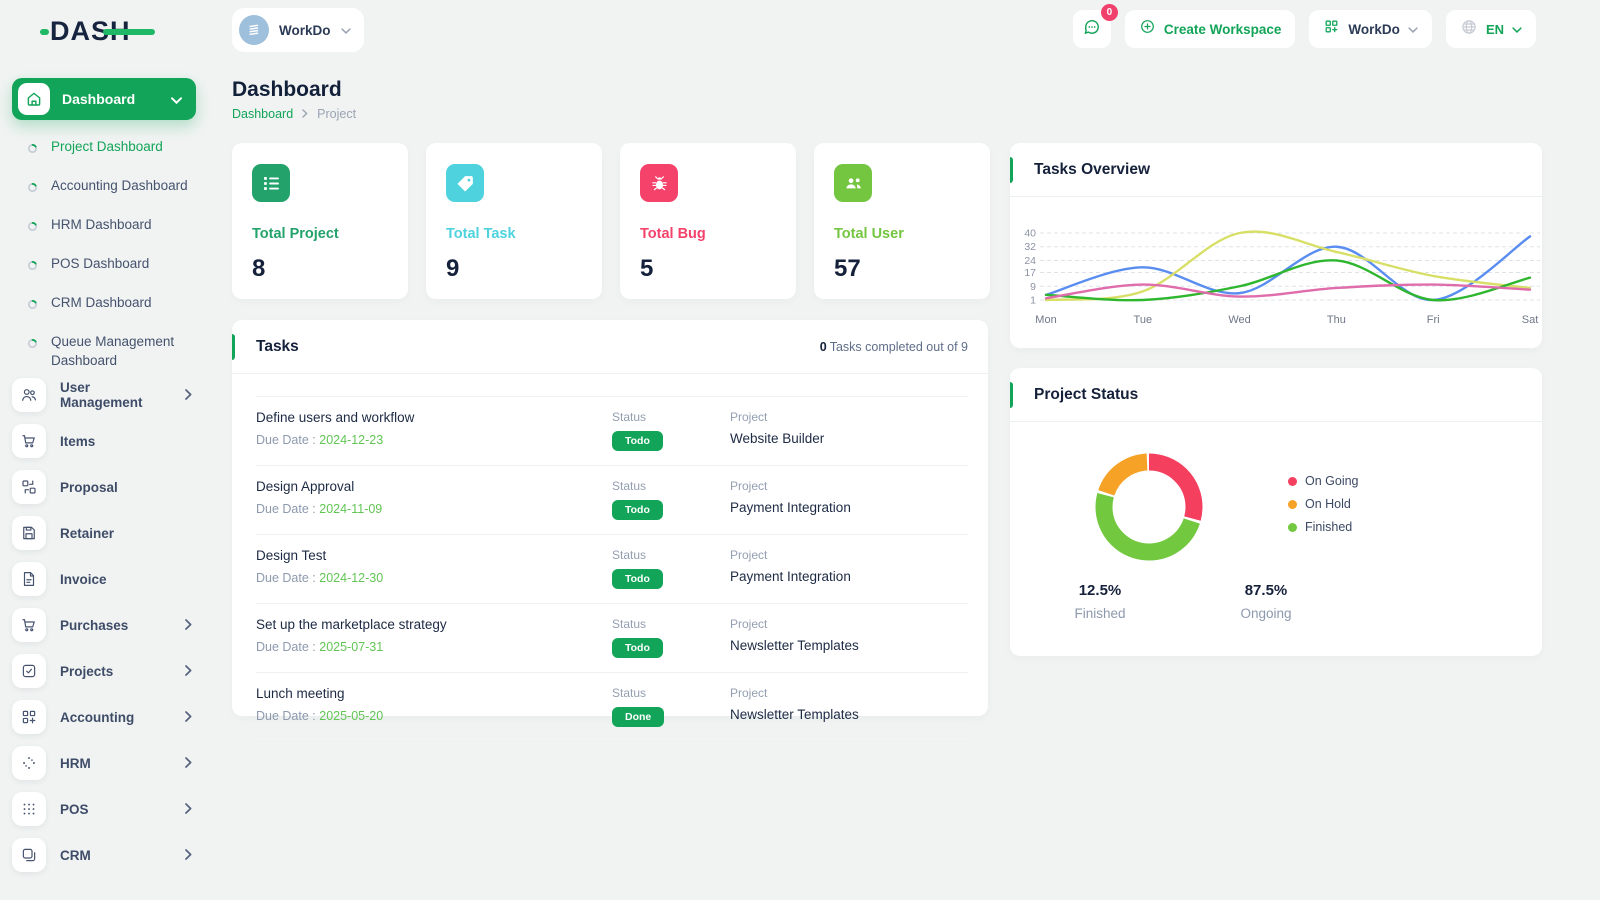  I want to click on messages-button: 0, so click(1095, 26).